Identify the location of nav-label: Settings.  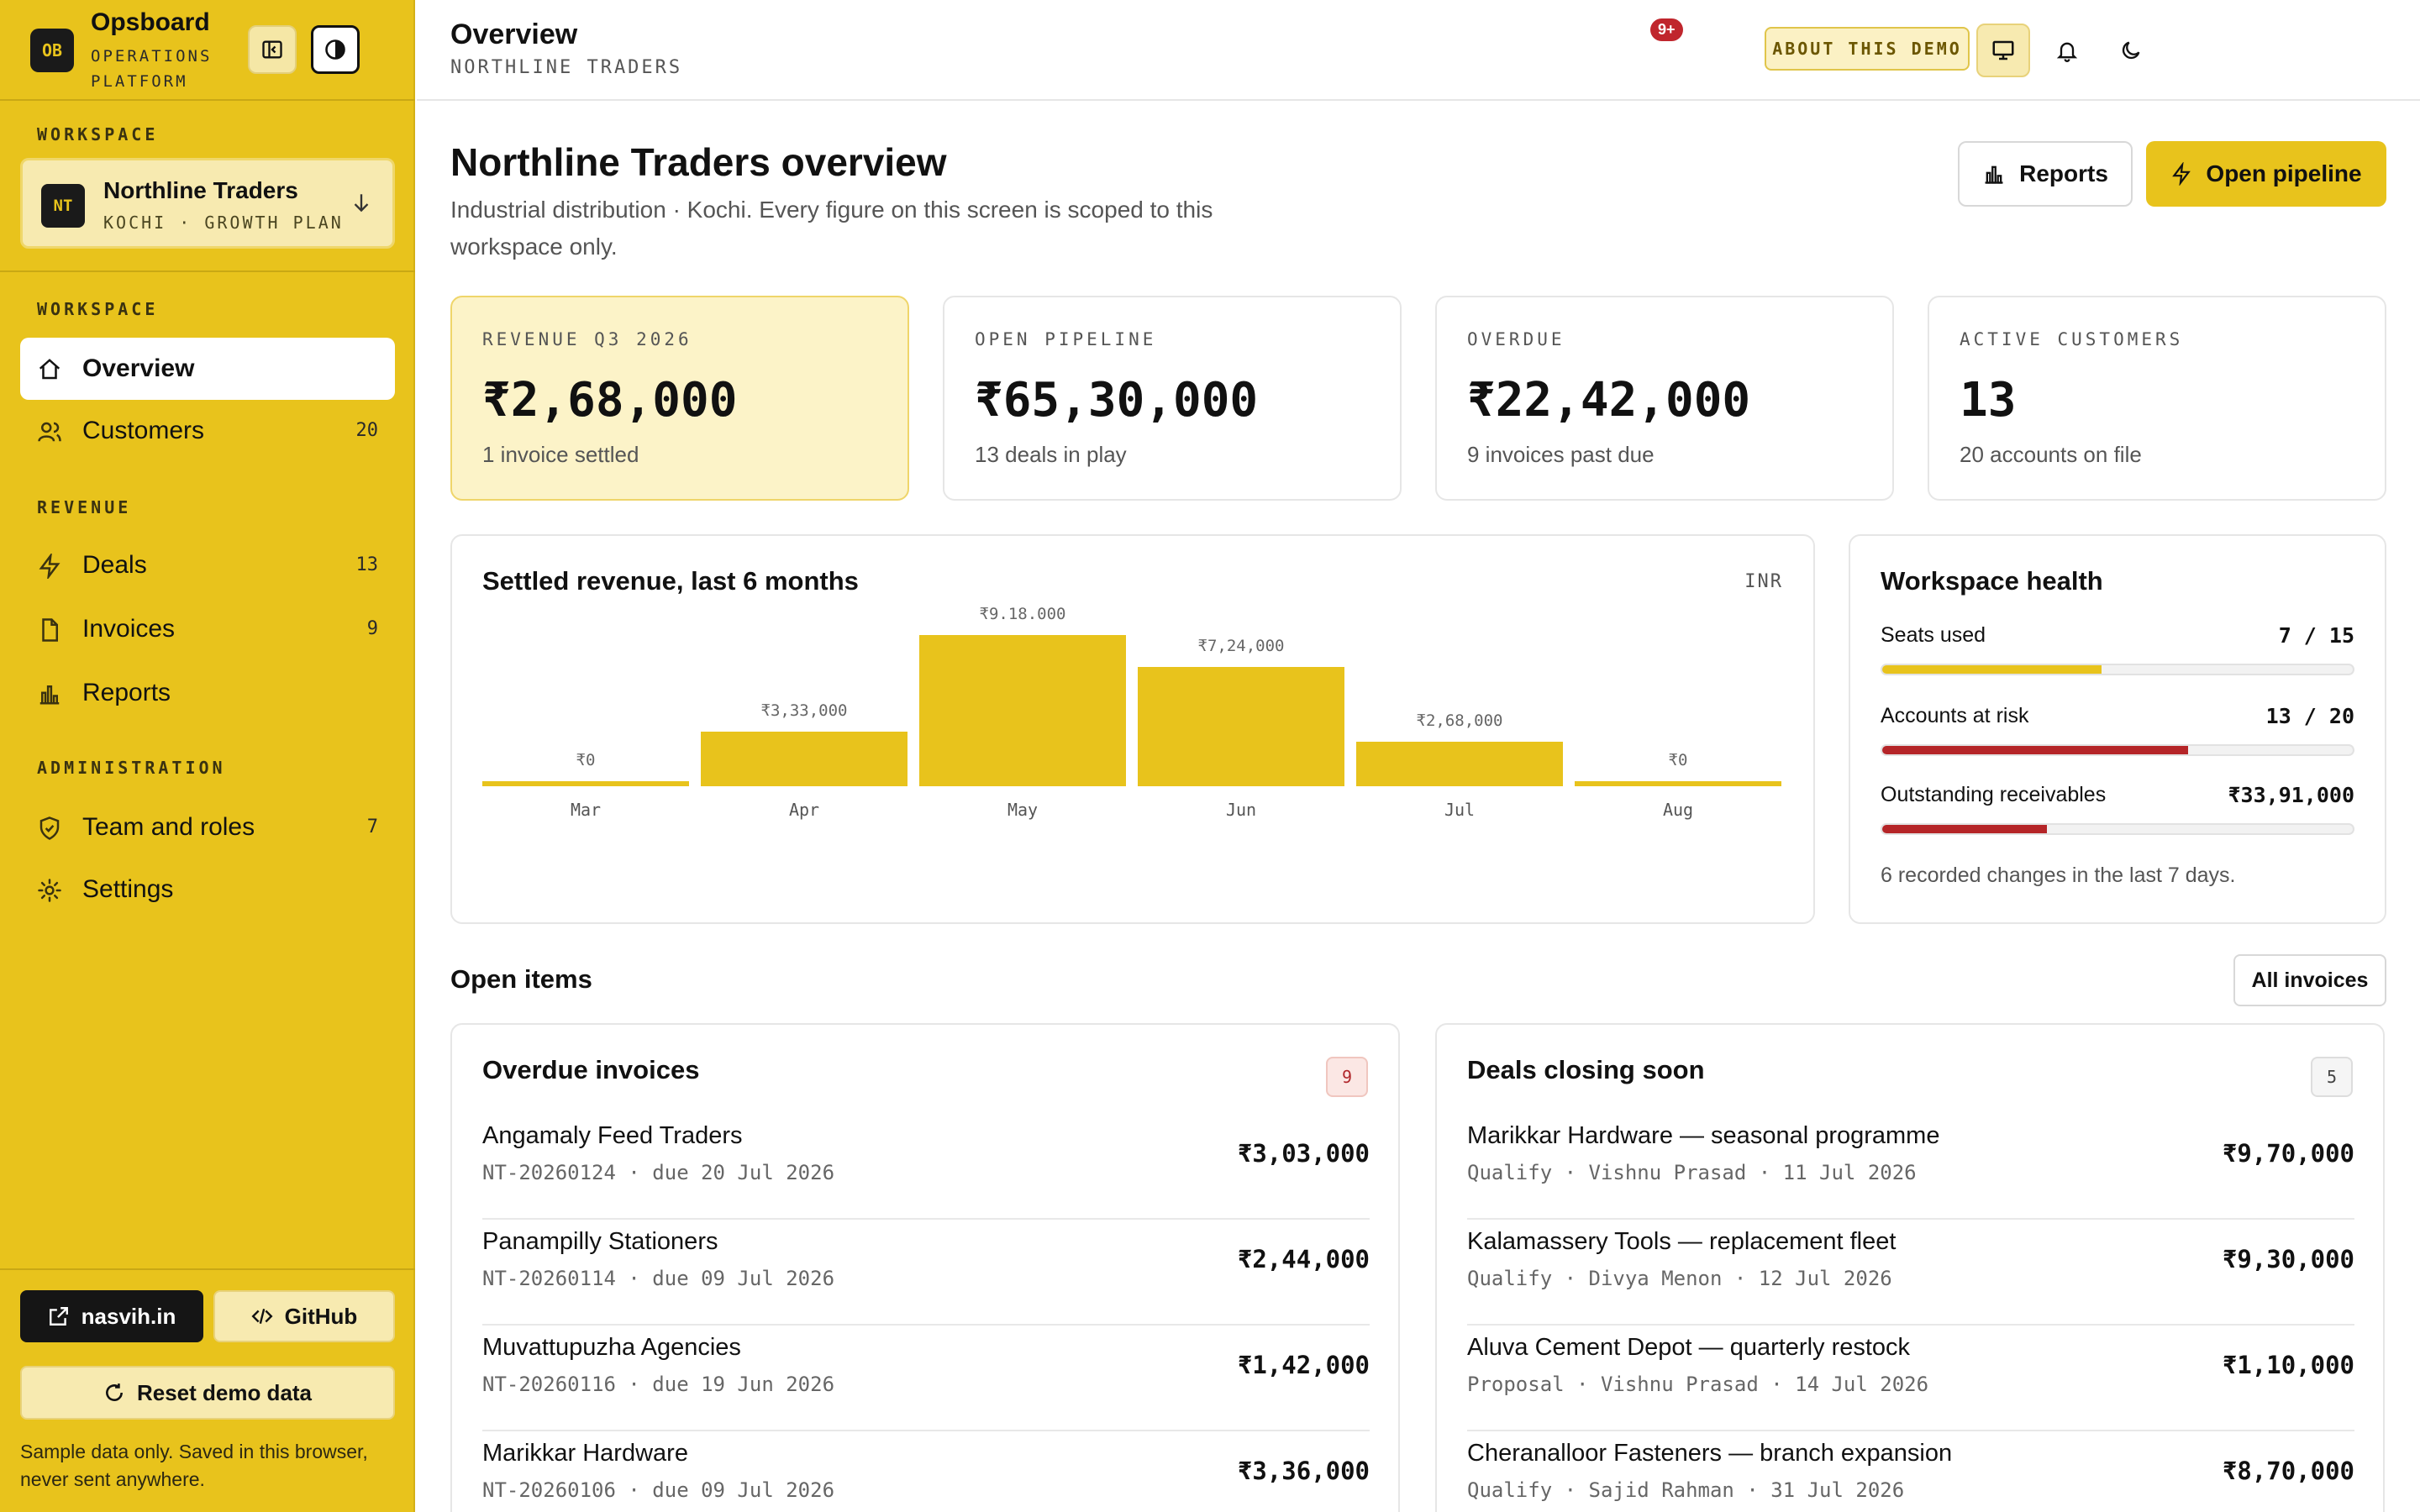
(128, 889).